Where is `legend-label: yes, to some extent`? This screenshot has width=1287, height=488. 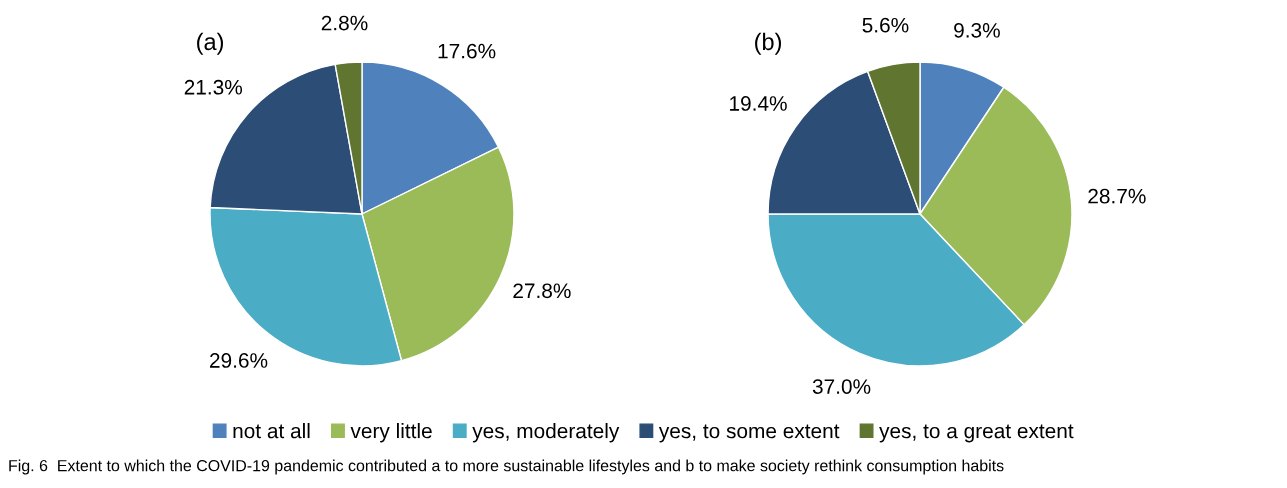 legend-label: yes, to some extent is located at coordinates (749, 433).